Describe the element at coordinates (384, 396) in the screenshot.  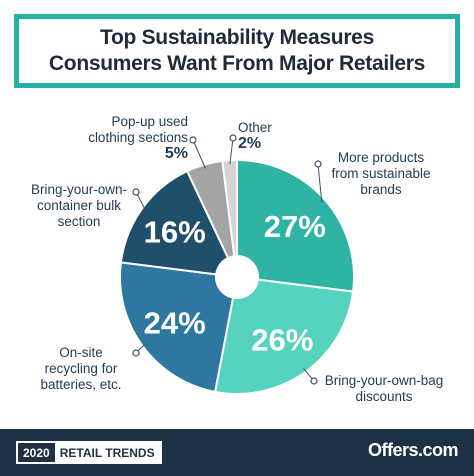
I see `label-byo-bag-line2: discounts` at that location.